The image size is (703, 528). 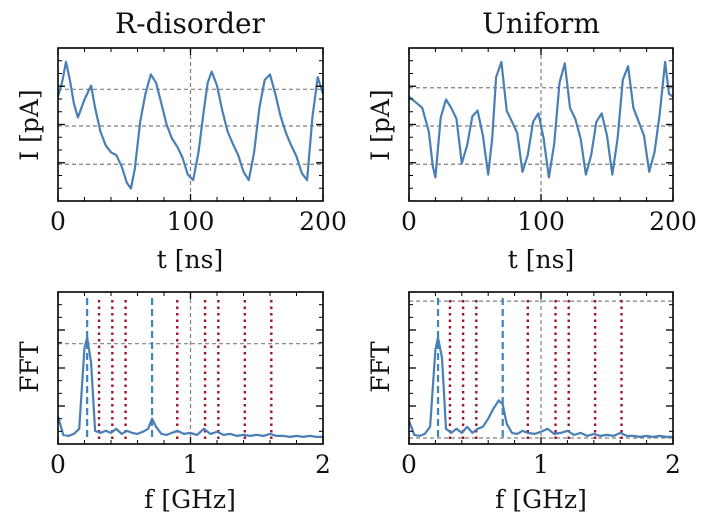 I want to click on panel-title: R-disorder, so click(x=190, y=23).